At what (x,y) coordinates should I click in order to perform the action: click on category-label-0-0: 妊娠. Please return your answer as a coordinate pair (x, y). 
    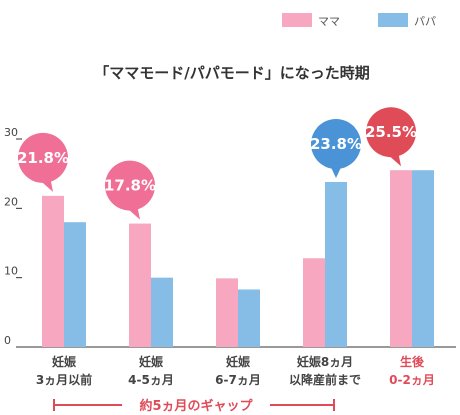
    Looking at the image, I should click on (64, 361).